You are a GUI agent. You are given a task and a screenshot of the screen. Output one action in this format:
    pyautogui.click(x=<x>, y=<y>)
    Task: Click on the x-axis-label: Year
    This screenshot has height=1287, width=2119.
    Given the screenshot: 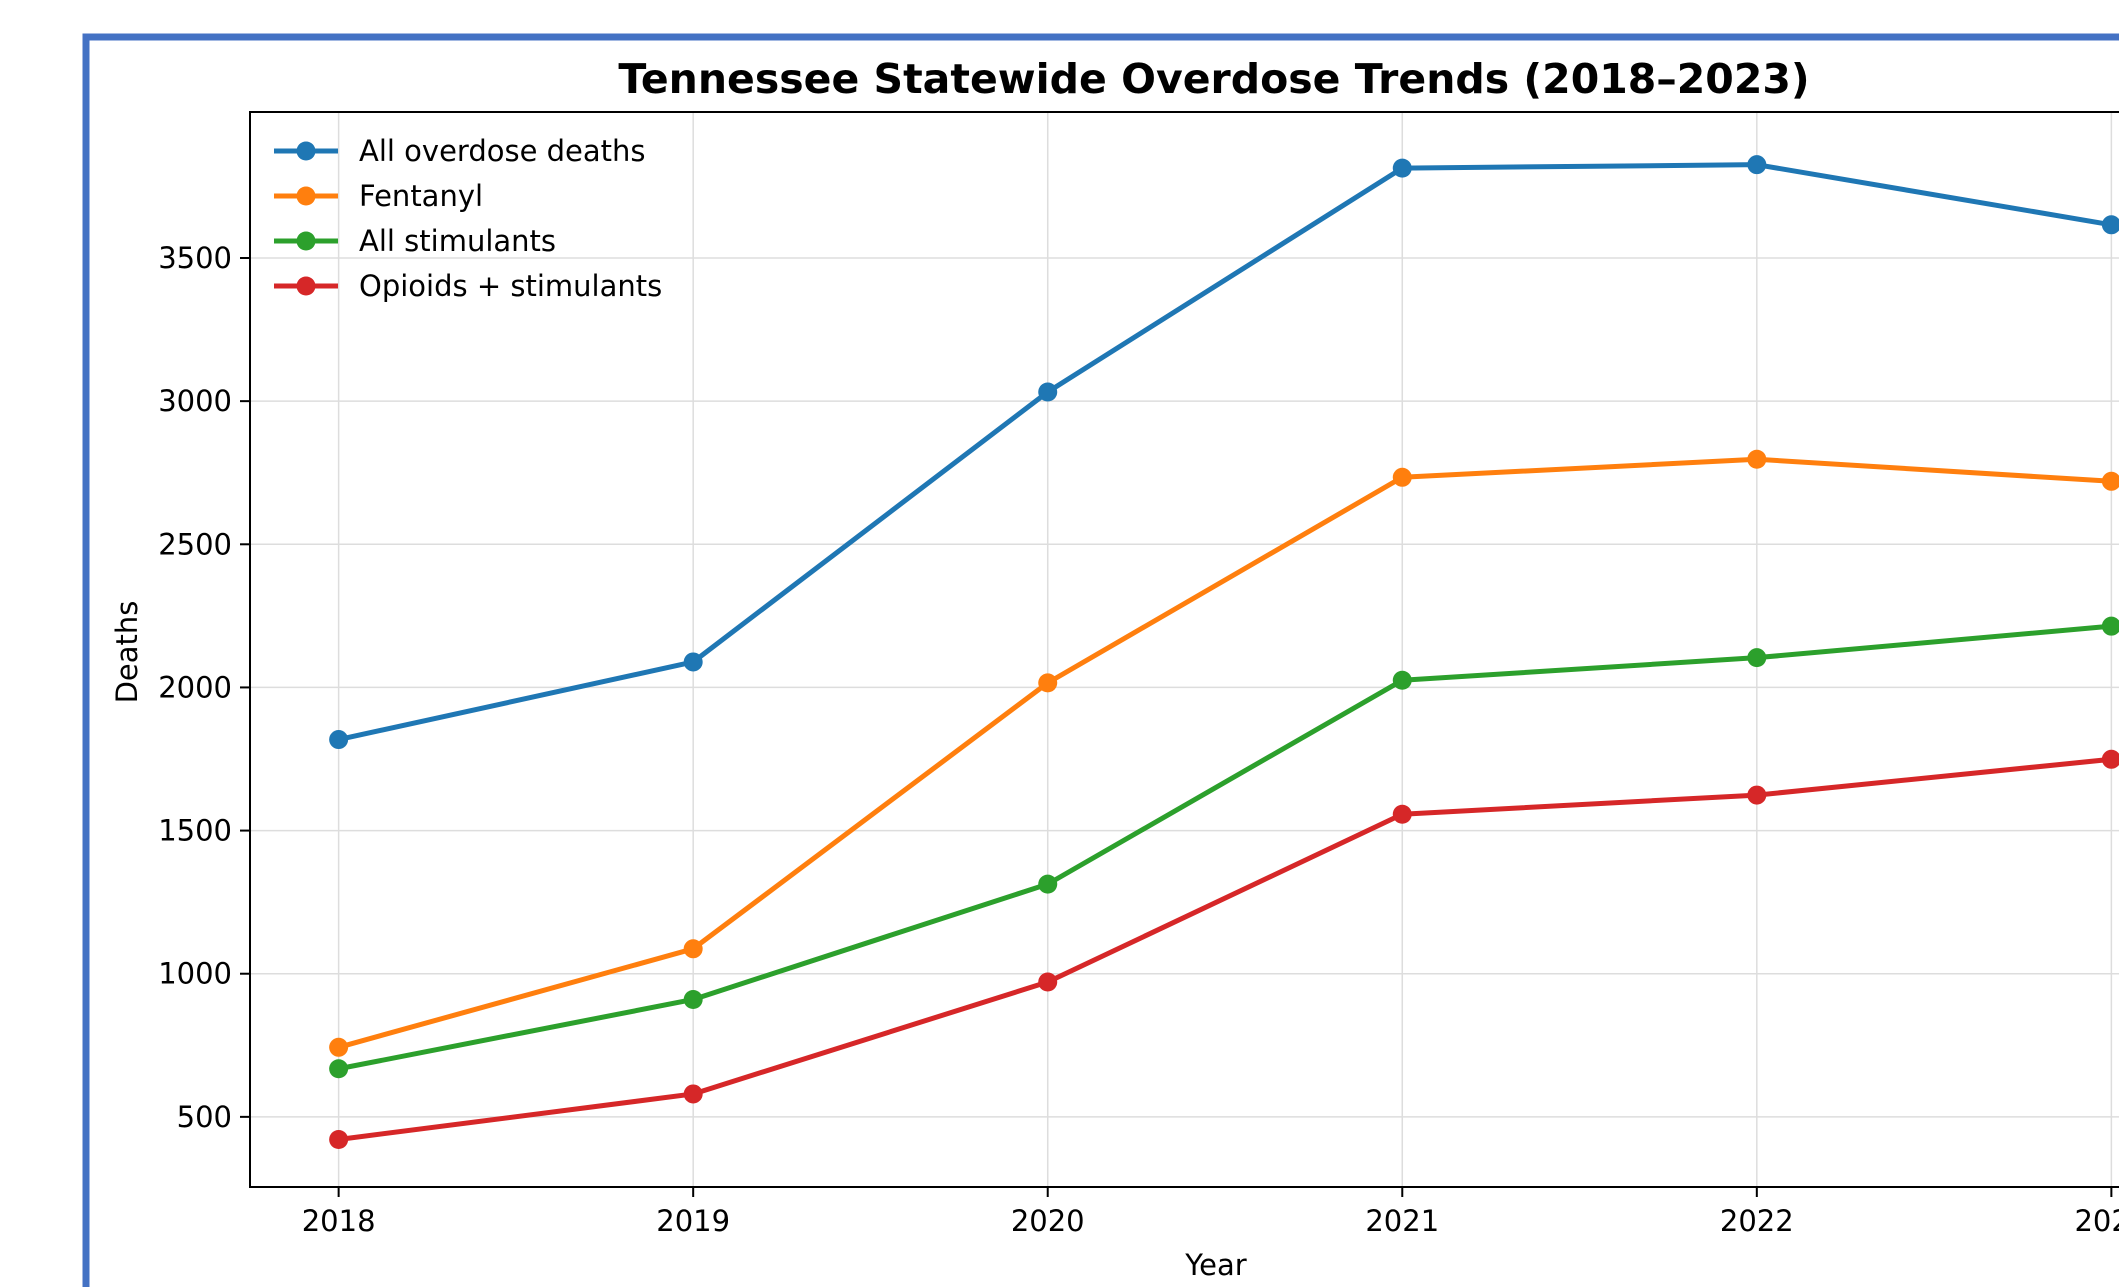 What is the action you would take?
    pyautogui.click(x=1215, y=1265)
    